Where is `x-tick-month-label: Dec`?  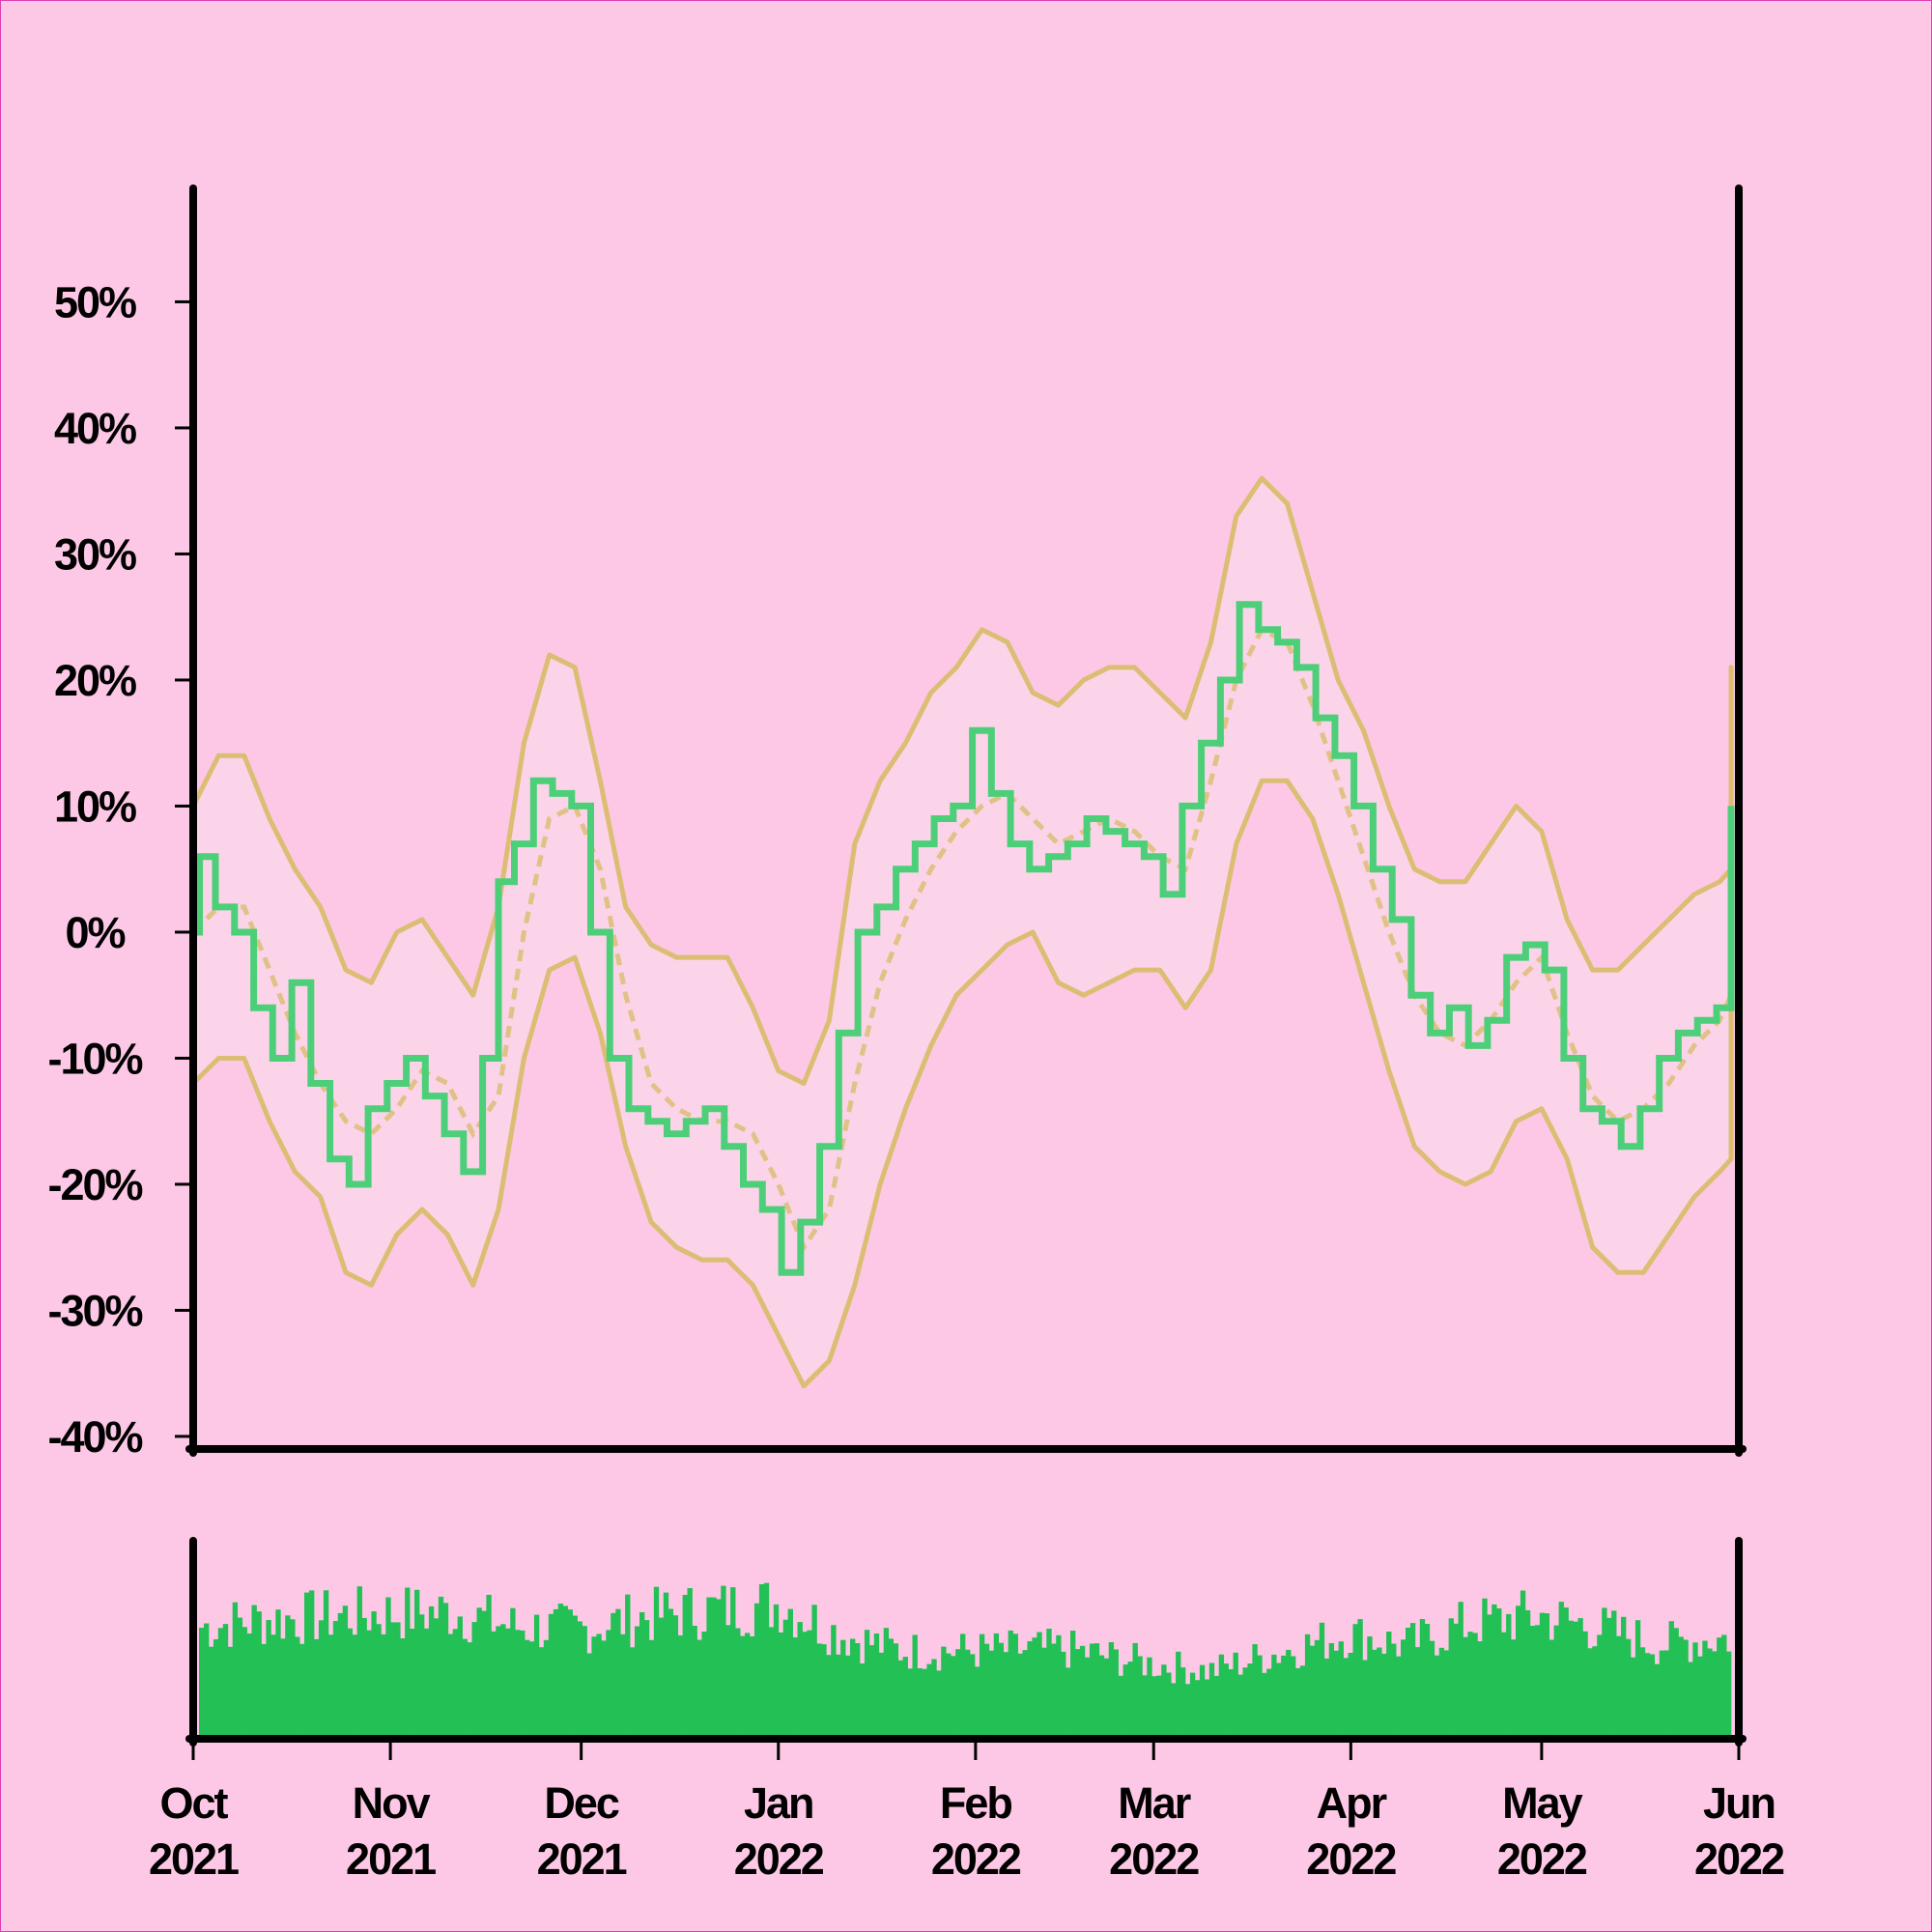
x-tick-month-label: Dec is located at coordinates (581, 1803).